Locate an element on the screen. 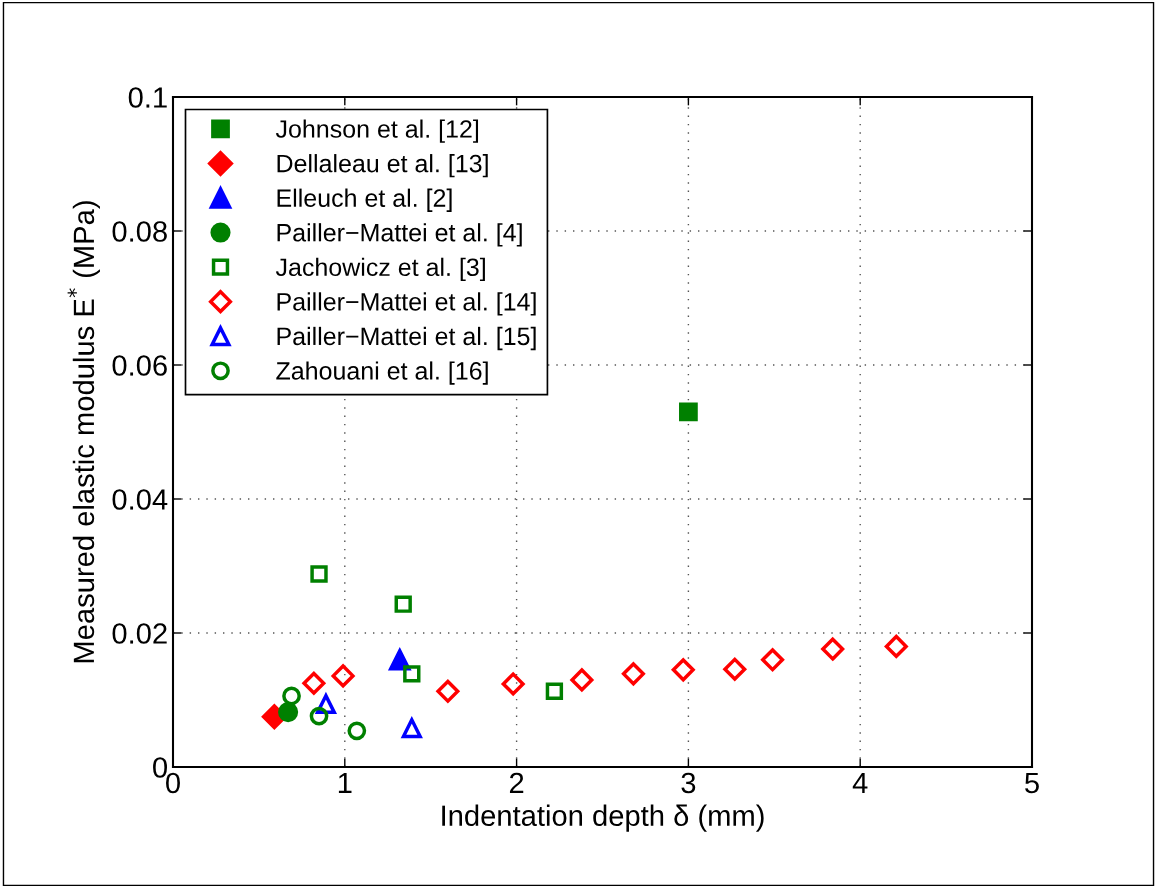 Image resolution: width=1157 pixels, height=888 pixels. x-tick-label: 2 is located at coordinates (516, 782).